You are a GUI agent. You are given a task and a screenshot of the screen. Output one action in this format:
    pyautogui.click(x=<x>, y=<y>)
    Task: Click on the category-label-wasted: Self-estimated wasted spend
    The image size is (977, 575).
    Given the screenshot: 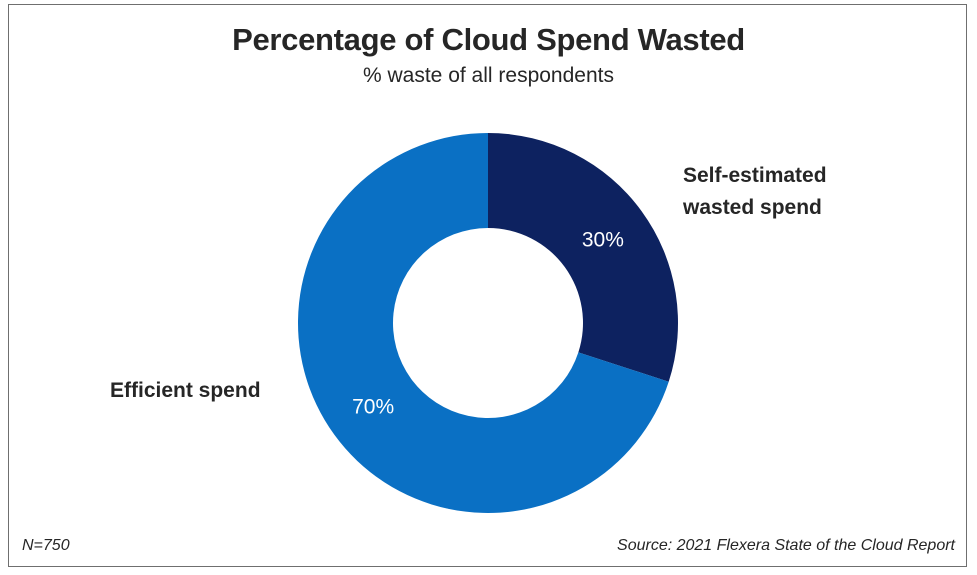 What is the action you would take?
    pyautogui.click(x=755, y=192)
    